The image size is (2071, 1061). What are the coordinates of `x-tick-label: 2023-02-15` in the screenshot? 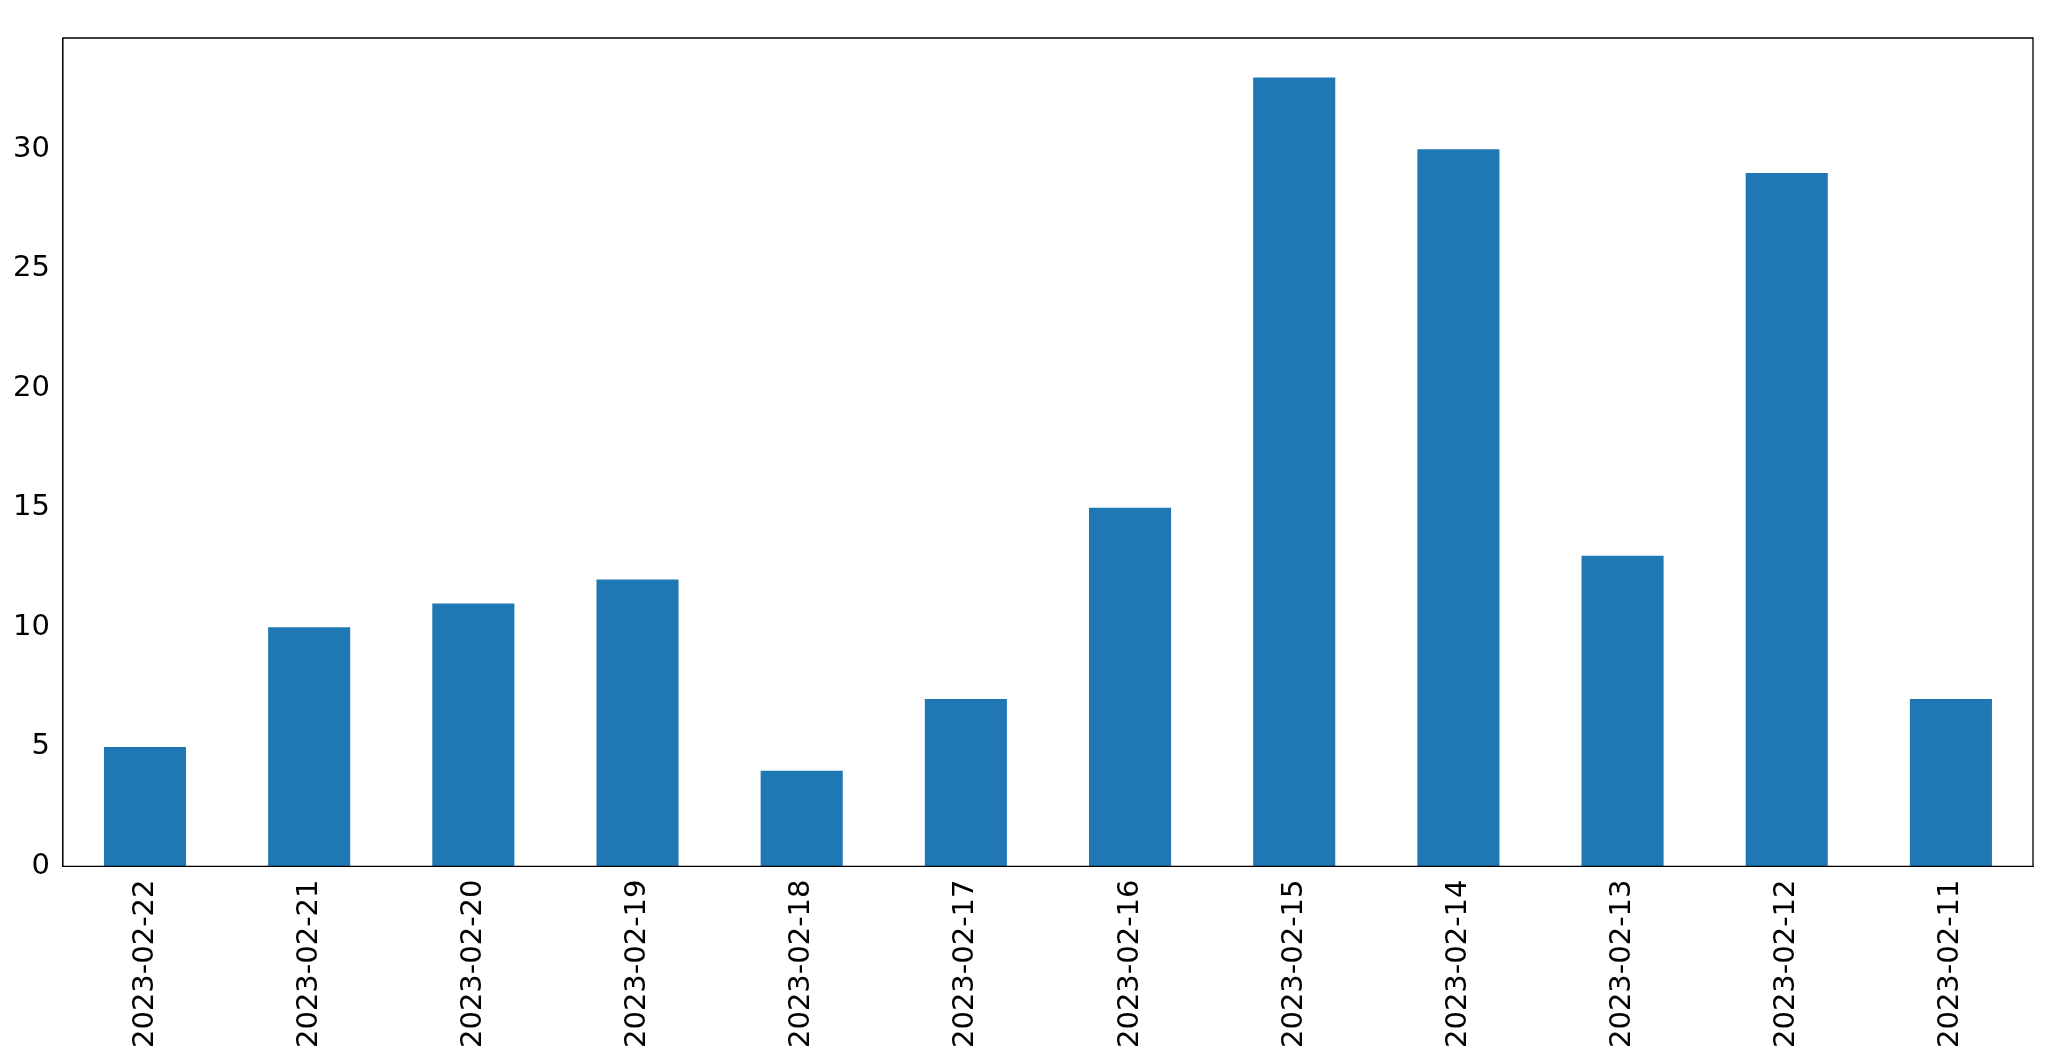 It's located at (1291, 964).